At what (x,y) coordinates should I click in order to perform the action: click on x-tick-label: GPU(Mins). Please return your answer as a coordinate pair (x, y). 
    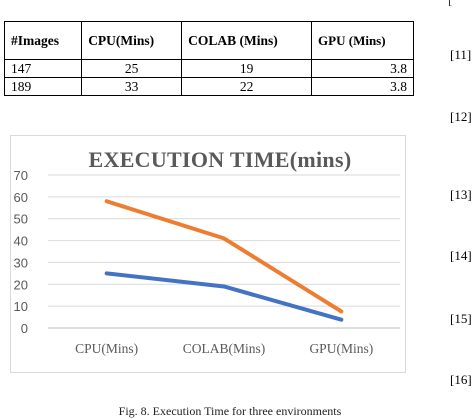
    Looking at the image, I should click on (341, 348).